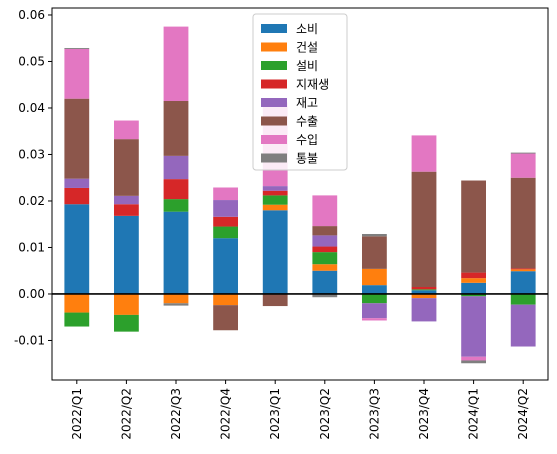  What do you see at coordinates (126, 414) in the screenshot?
I see `x-tick-label: 2022/Q2` at bounding box center [126, 414].